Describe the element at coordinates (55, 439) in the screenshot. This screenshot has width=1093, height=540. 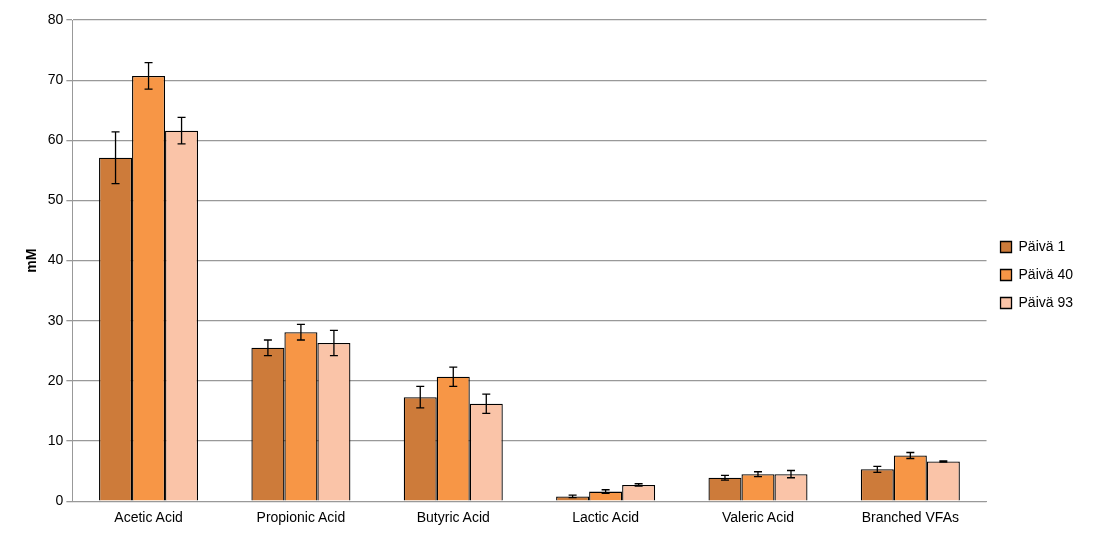
I see `y-tick-label: 10` at that location.